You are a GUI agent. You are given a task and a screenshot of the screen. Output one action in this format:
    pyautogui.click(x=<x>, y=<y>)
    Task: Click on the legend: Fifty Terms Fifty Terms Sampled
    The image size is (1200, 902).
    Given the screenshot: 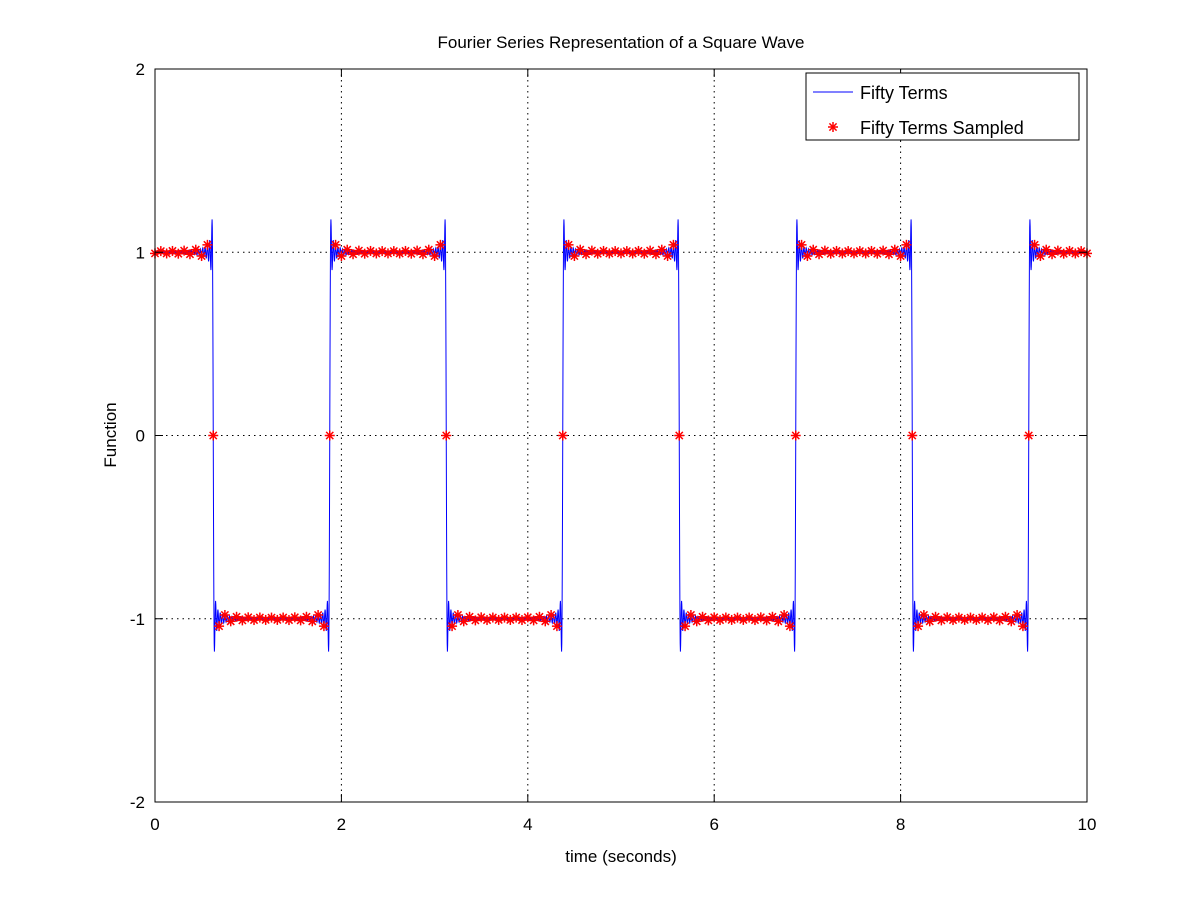 What is the action you would take?
    pyautogui.click(x=942, y=106)
    